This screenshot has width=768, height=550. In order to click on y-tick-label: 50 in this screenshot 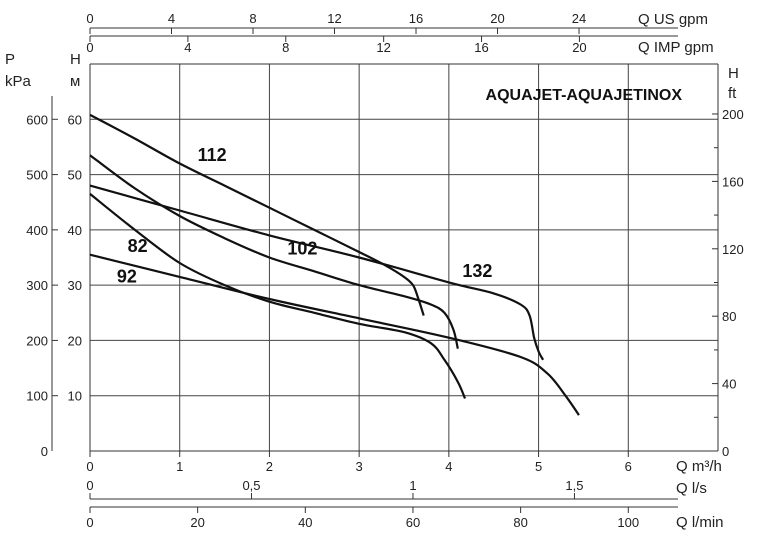, I will do `click(75, 175)`.